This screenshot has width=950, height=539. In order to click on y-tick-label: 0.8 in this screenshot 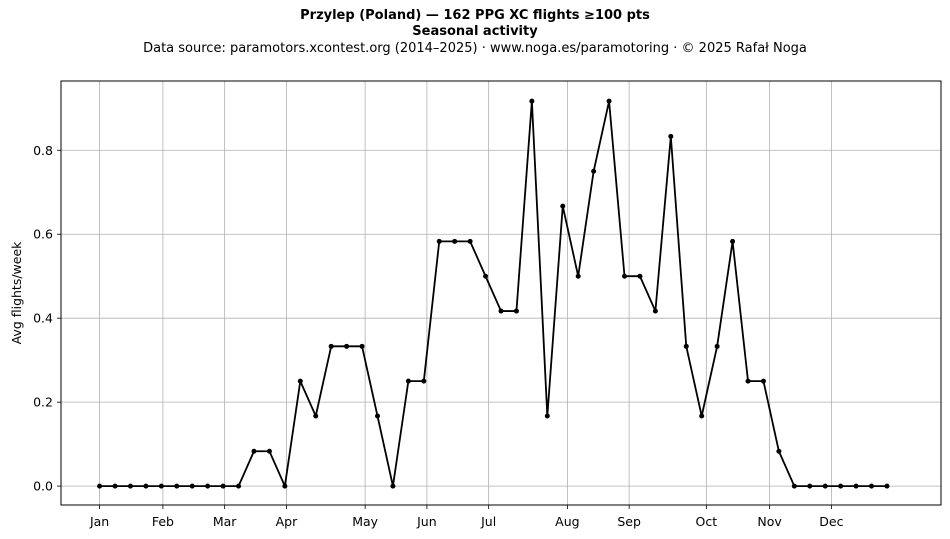, I will do `click(43, 150)`.